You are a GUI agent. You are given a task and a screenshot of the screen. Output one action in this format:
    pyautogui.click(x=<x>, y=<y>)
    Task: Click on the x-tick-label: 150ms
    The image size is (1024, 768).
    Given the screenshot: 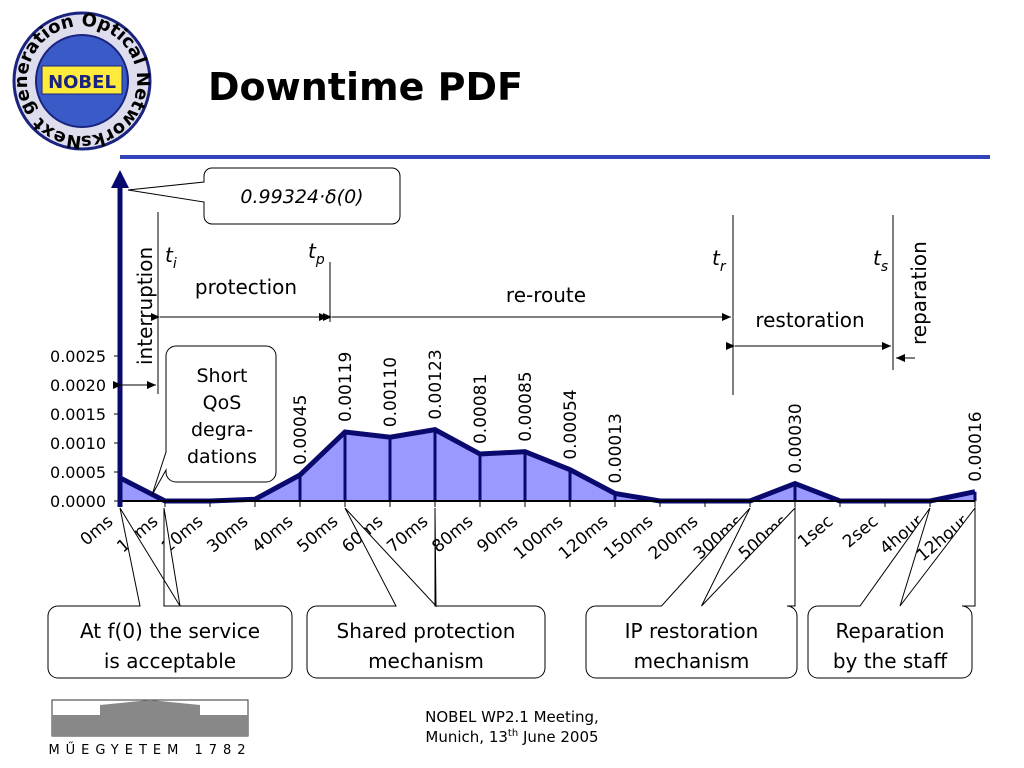 What is the action you would take?
    pyautogui.click(x=628, y=537)
    